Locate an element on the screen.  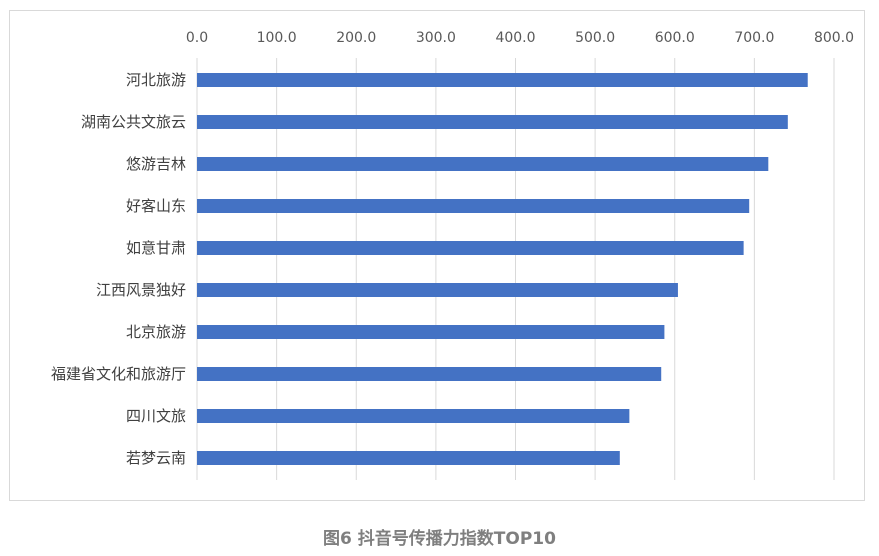
category-label: 北京旅游 is located at coordinates (156, 332).